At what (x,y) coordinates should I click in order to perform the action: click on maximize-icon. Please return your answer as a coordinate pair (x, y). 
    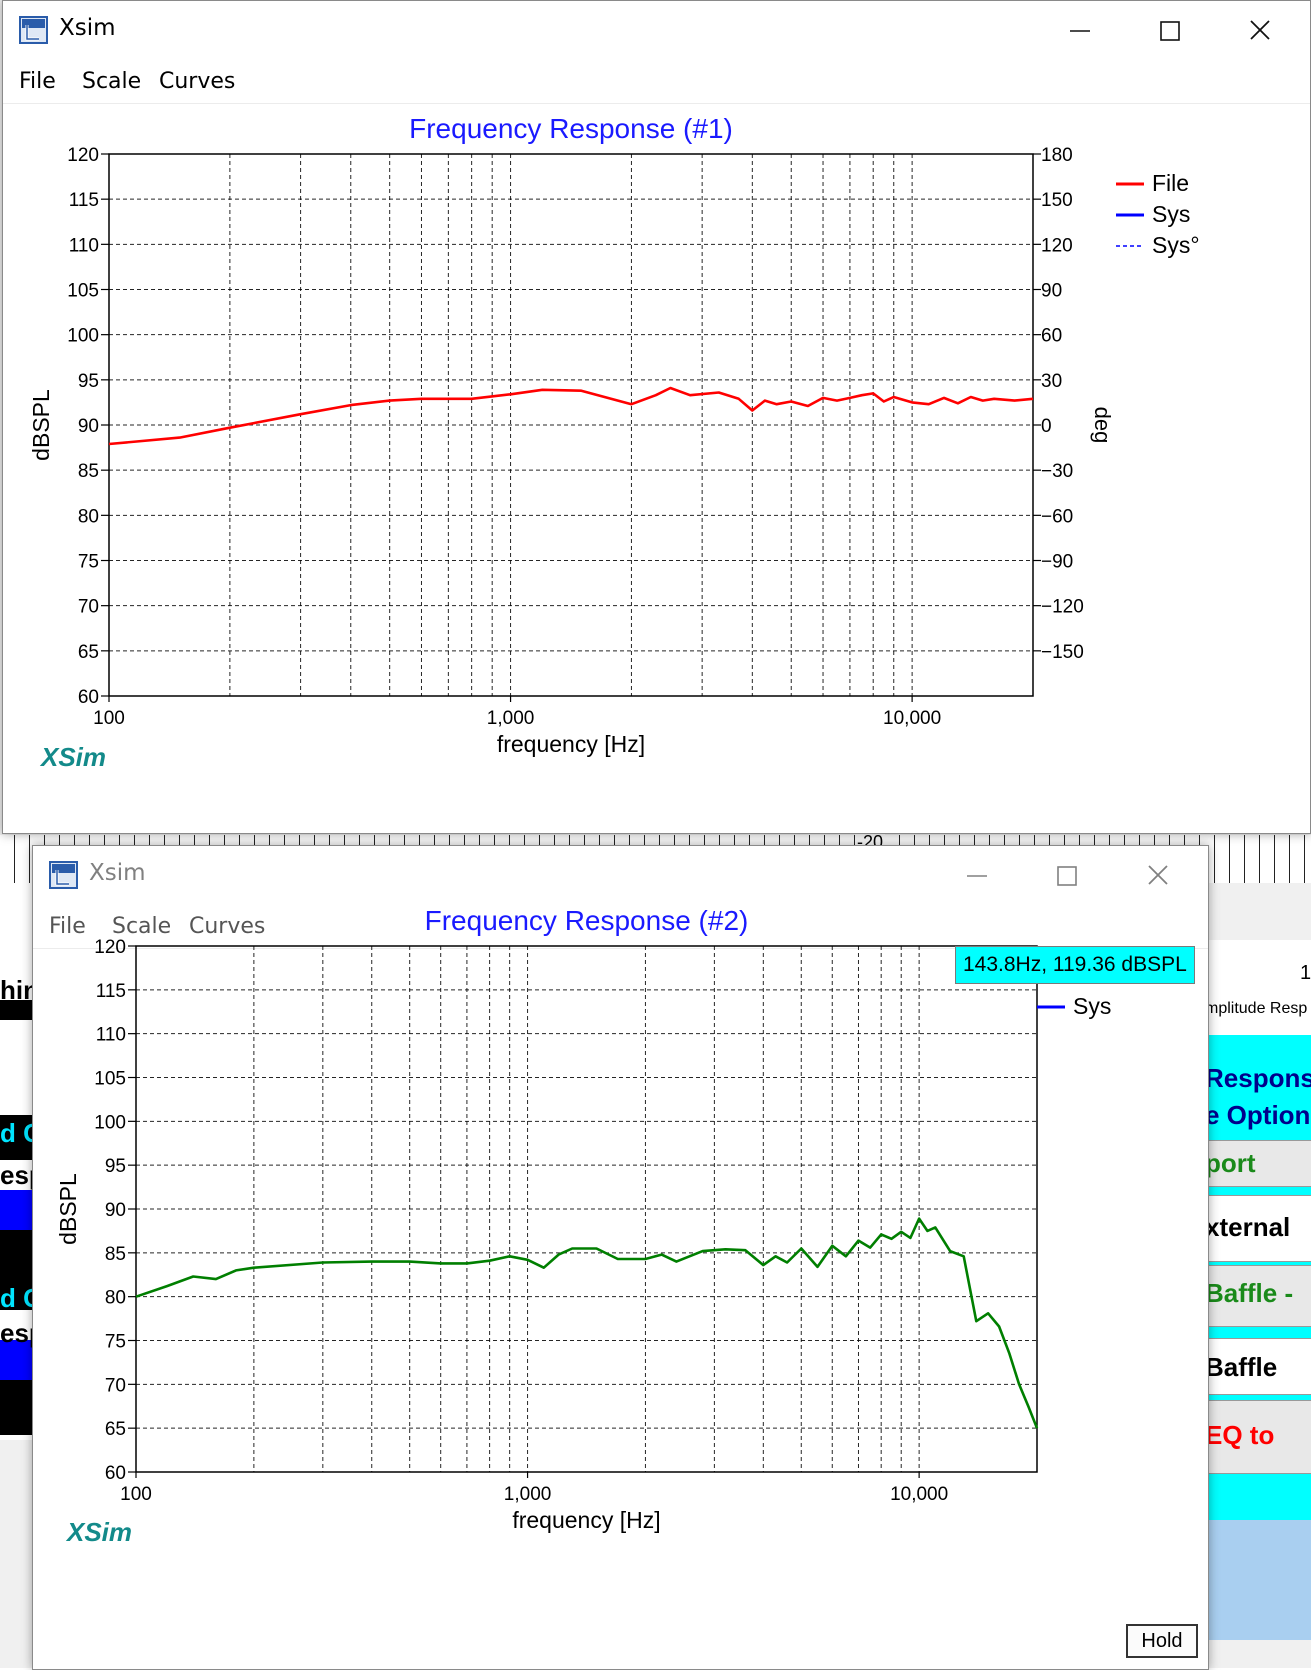
    Looking at the image, I should click on (1170, 31).